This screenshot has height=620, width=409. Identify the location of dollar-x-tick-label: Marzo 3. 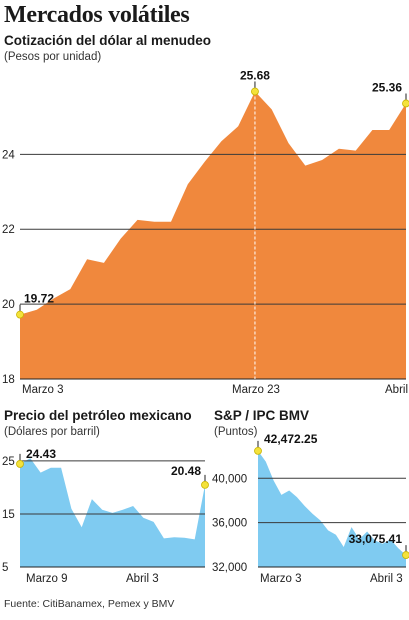
(43, 390).